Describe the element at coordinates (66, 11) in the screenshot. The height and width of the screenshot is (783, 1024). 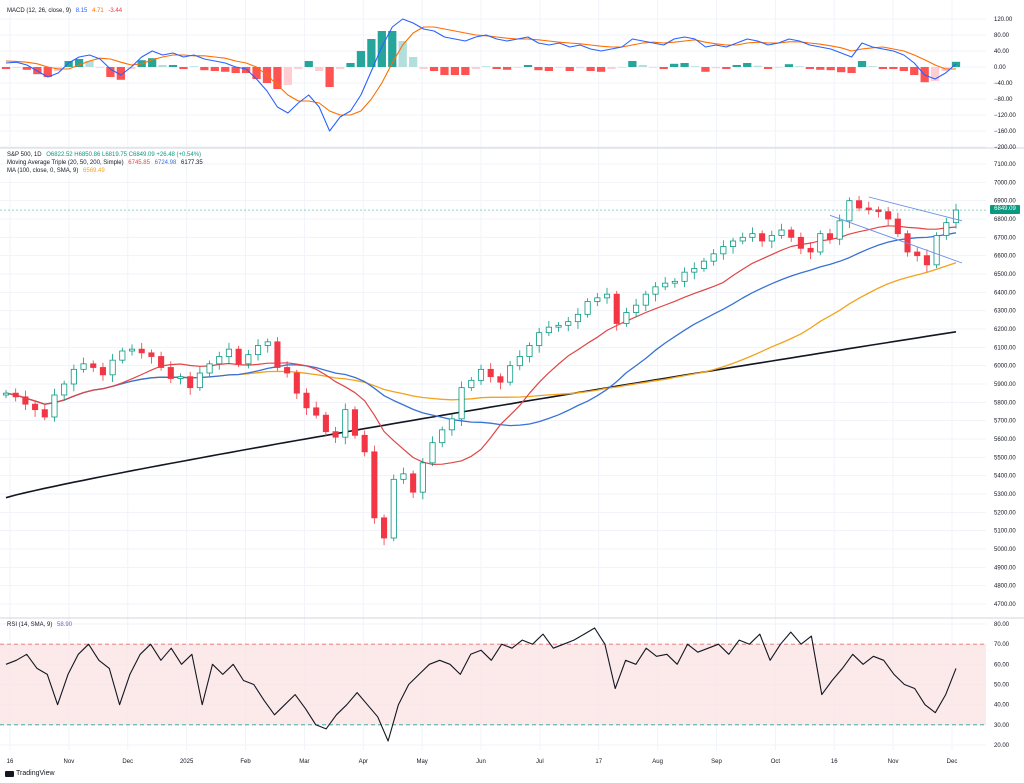
I see `macd-legend: MACD (12, 26, close, 9) 8.15 4.71 -3.44` at that location.